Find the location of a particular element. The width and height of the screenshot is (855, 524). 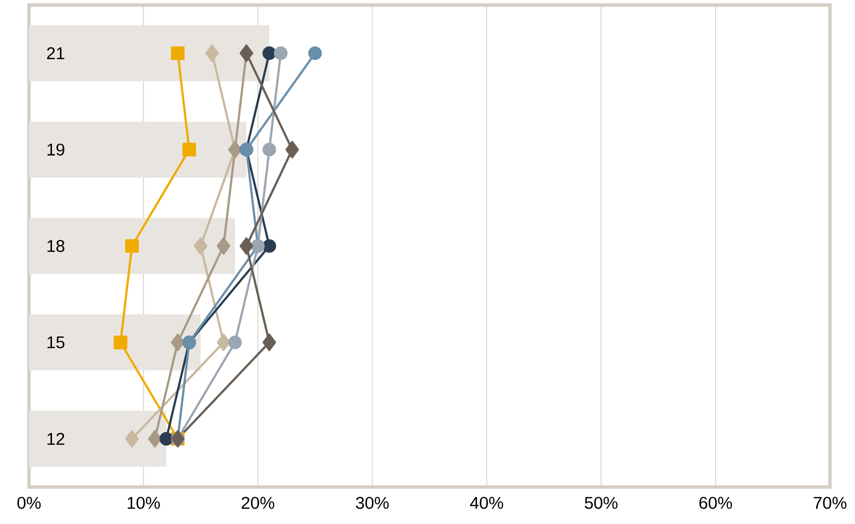

y-tick-label: 21 is located at coordinates (55, 53).